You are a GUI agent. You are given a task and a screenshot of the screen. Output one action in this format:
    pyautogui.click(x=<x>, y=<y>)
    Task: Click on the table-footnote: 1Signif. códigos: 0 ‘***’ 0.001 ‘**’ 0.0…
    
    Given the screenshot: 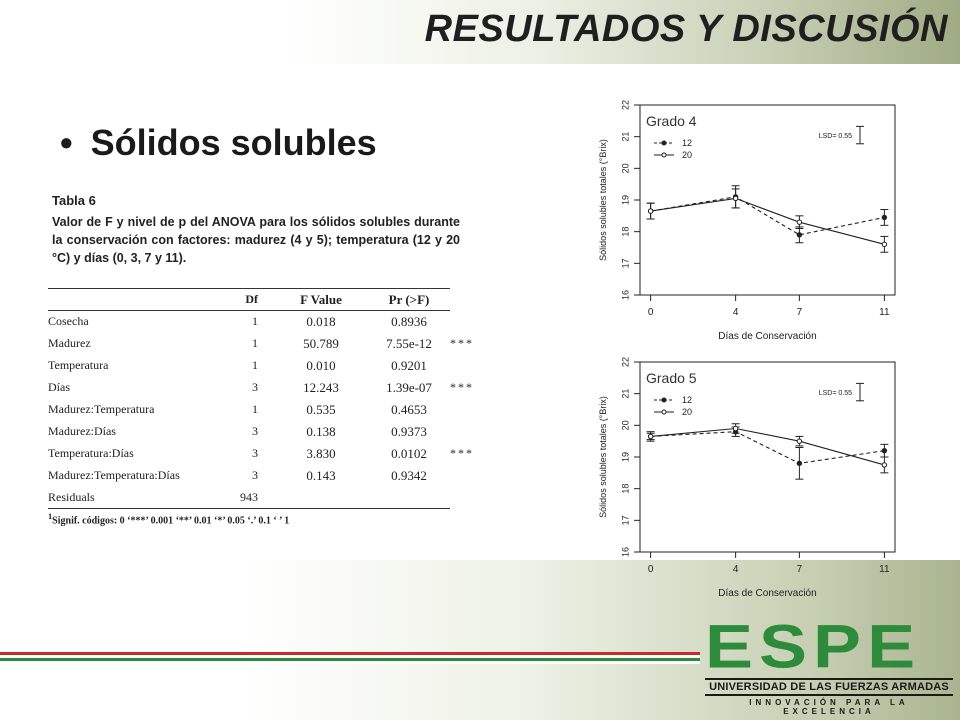 What is the action you would take?
    pyautogui.click(x=168, y=519)
    